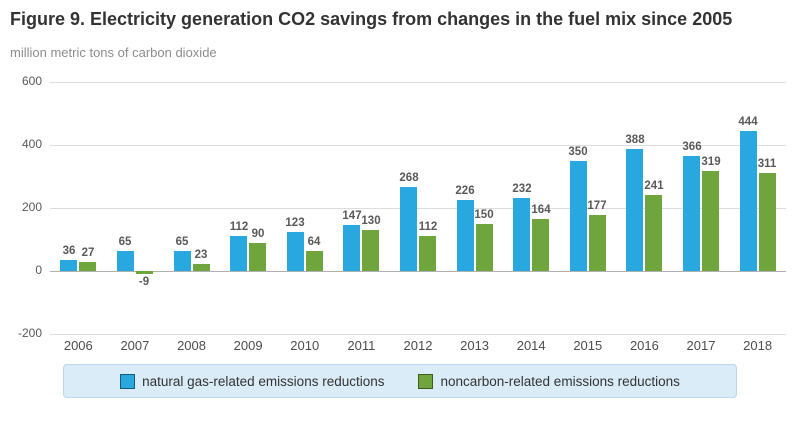 Image resolution: width=800 pixels, height=438 pixels. Describe the element at coordinates (484, 248) in the screenshot. I see `bar-green-2013` at that location.